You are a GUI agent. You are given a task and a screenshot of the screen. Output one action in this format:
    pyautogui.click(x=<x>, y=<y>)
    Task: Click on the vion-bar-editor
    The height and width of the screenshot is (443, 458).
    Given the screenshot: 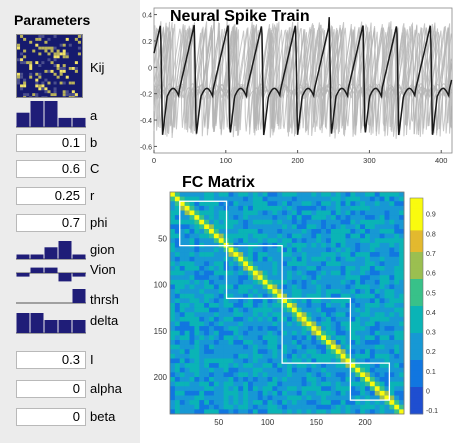 What is the action you would take?
    pyautogui.click(x=51, y=273)
    